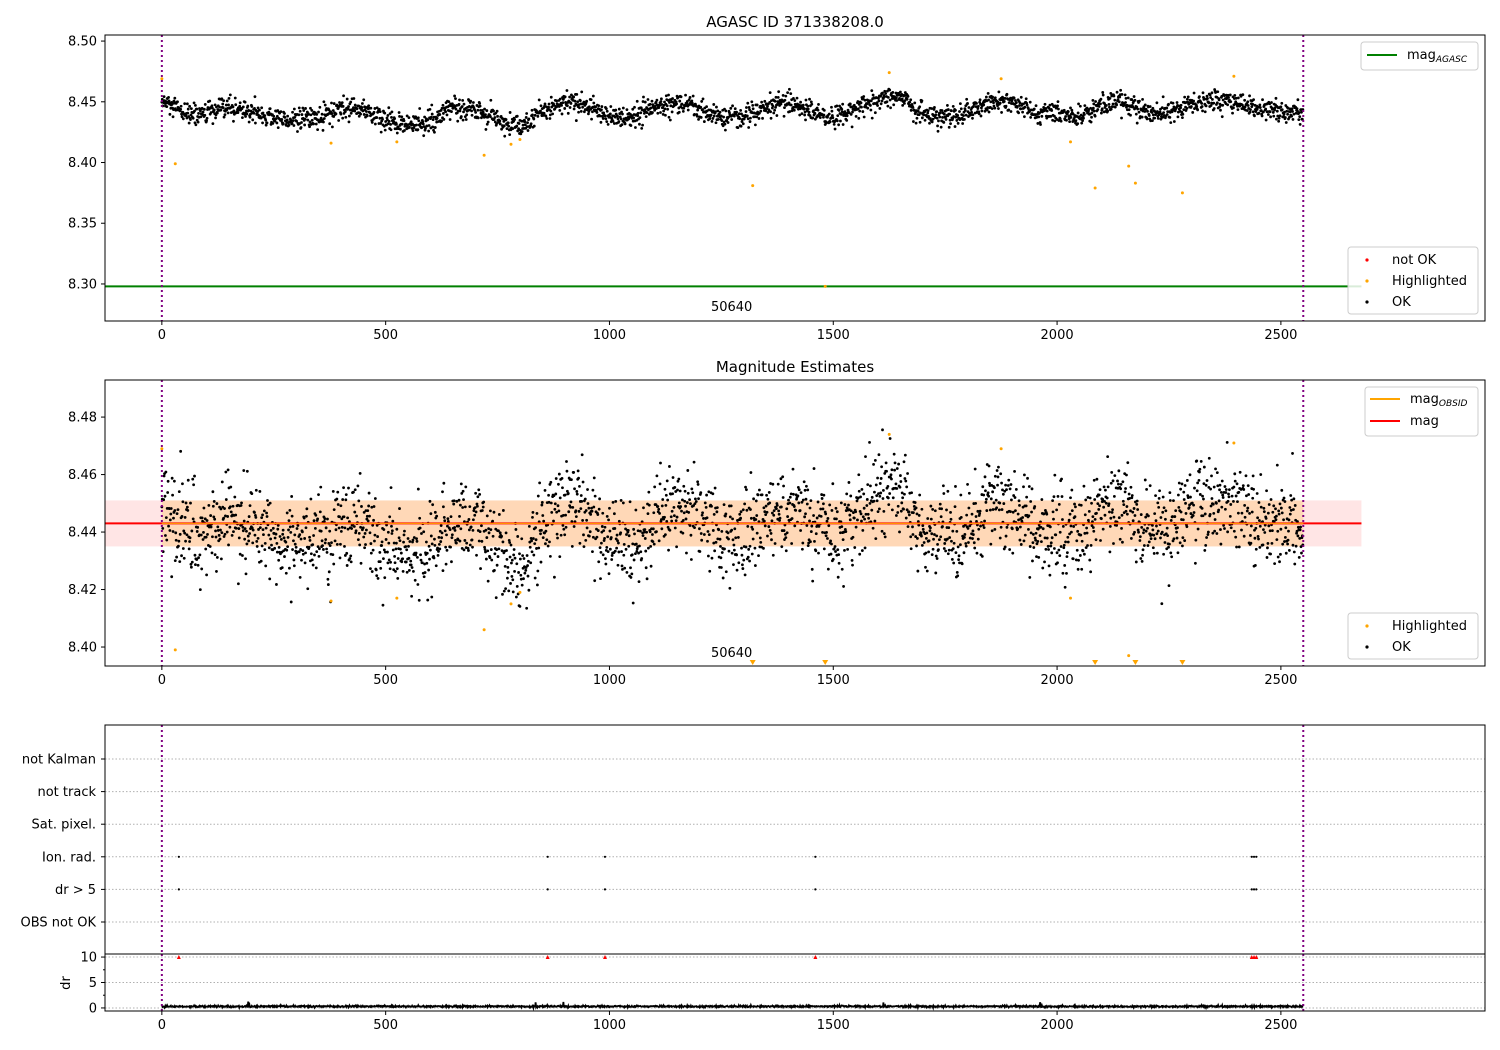  Describe the element at coordinates (889, 73) in the screenshot. I see `highlighted-point` at that location.